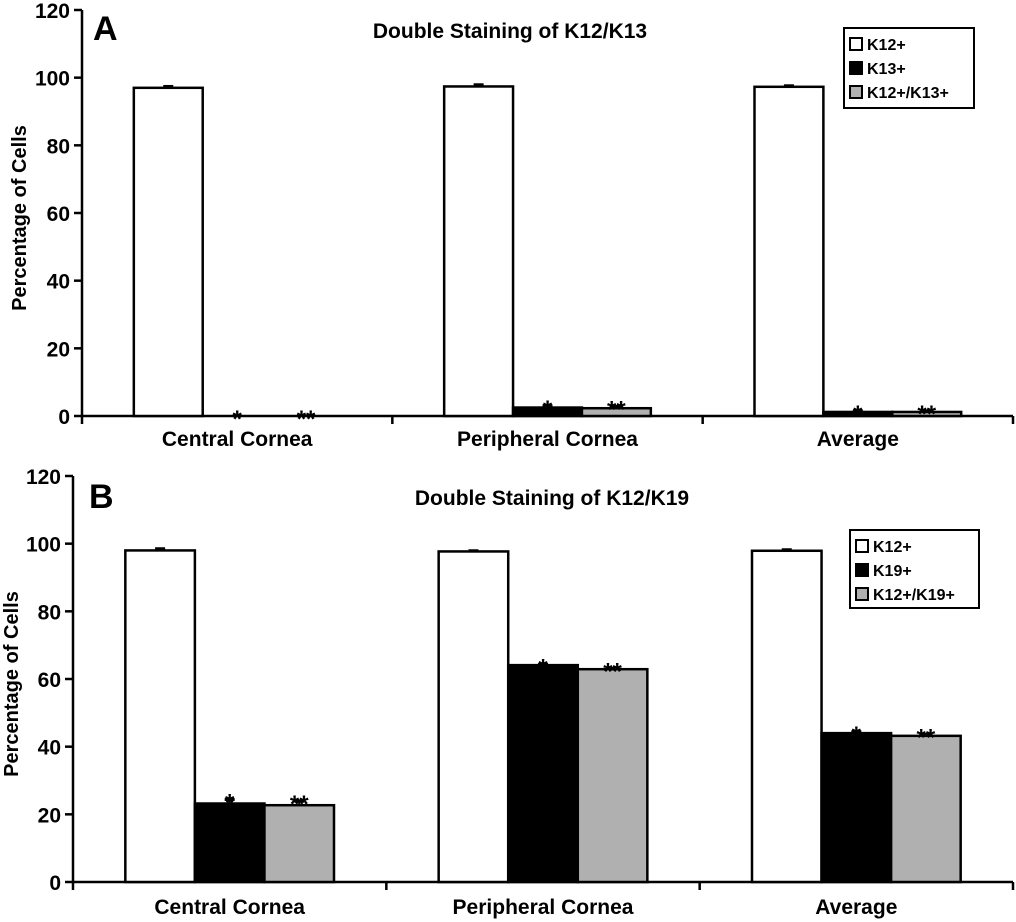 The height and width of the screenshot is (922, 1016). What do you see at coordinates (925, 809) in the screenshot?
I see `bar-k12-k19--average` at bounding box center [925, 809].